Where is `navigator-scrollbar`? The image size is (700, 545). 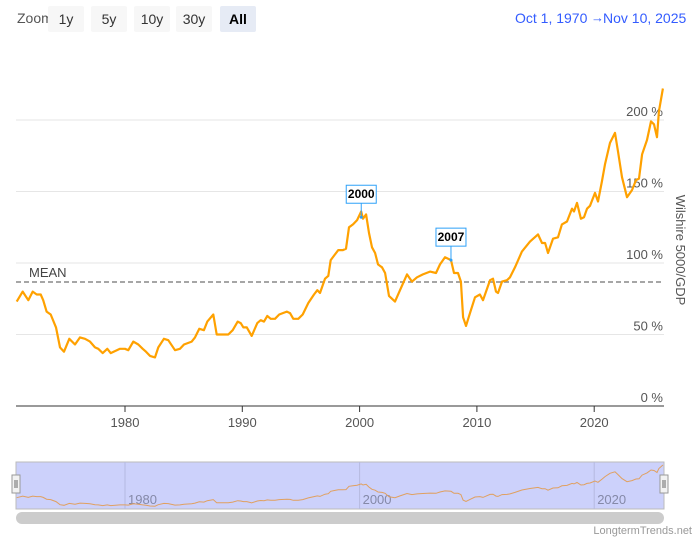 navigator-scrollbar is located at coordinates (340, 518).